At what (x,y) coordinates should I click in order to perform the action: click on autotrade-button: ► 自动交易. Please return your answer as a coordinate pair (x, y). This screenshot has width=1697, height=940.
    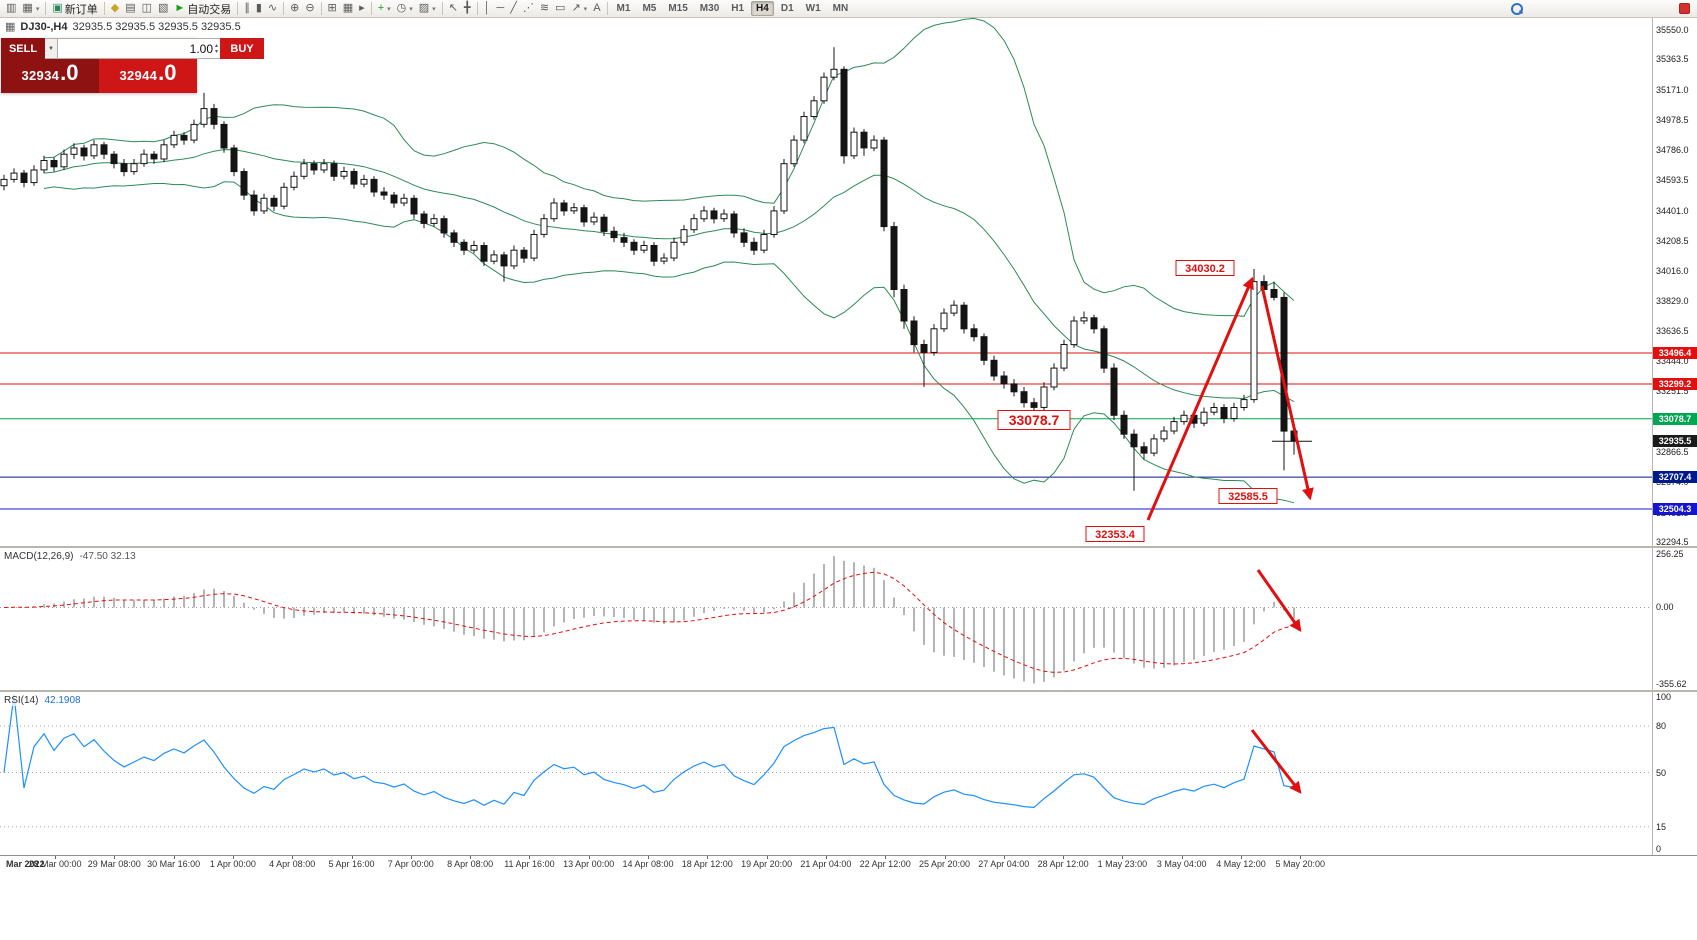
    Looking at the image, I should click on (202, 9).